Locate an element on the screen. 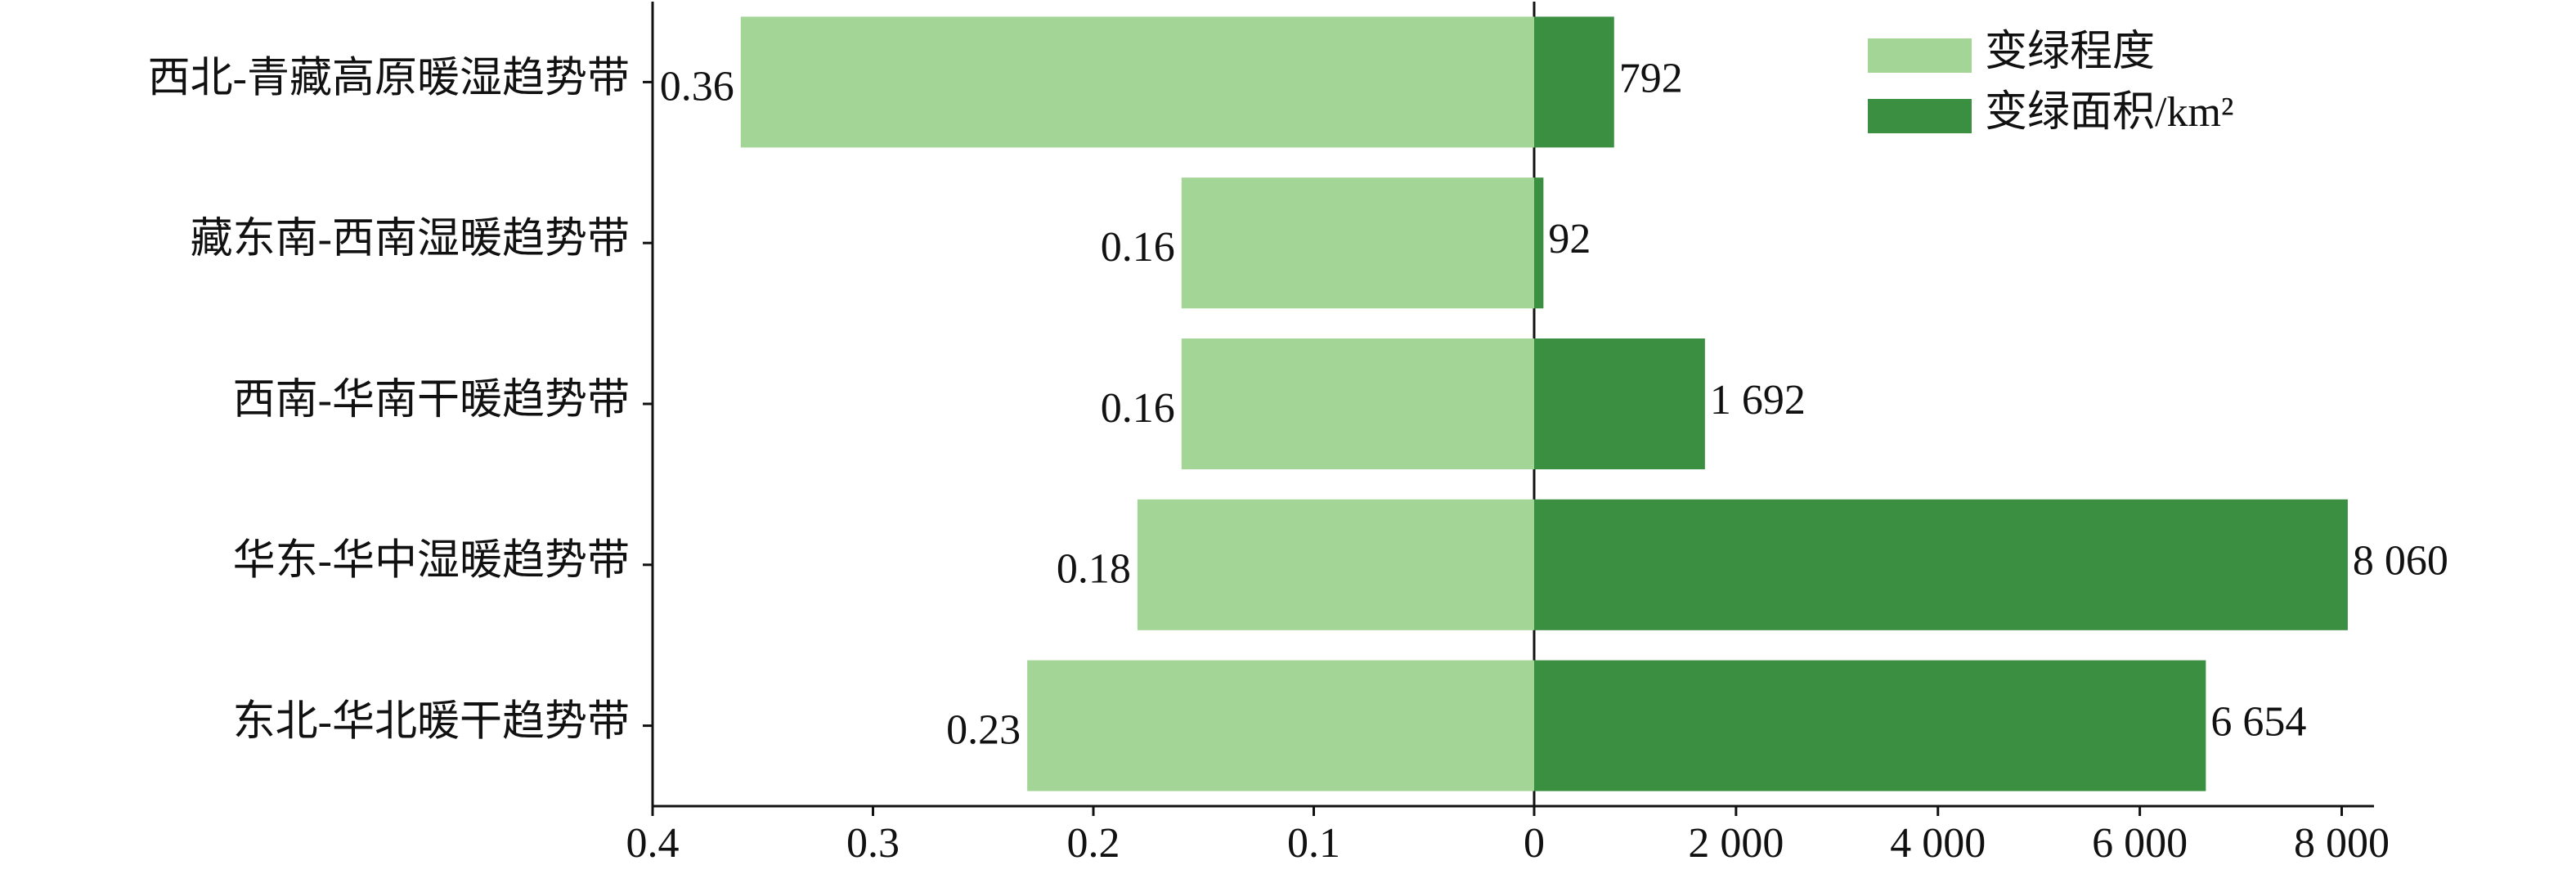 This screenshot has height=874, width=2576. legend-label: 变绿面积/km² is located at coordinates (2109, 112).